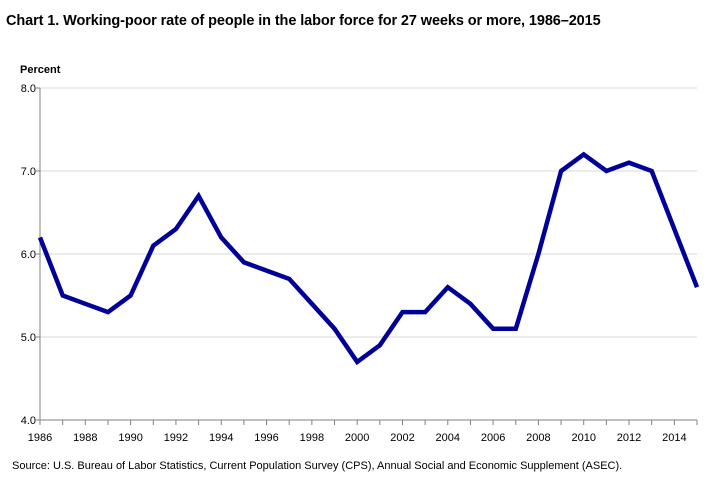 The width and height of the screenshot is (720, 480). I want to click on x-tick-label: 1998, so click(312, 438).